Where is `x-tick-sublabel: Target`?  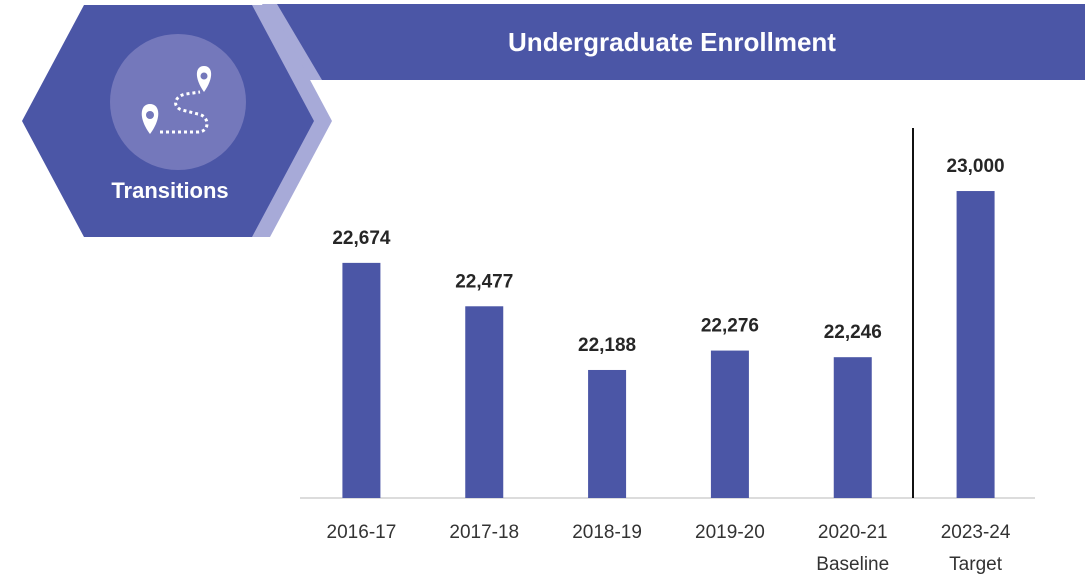 x-tick-sublabel: Target is located at coordinates (976, 564).